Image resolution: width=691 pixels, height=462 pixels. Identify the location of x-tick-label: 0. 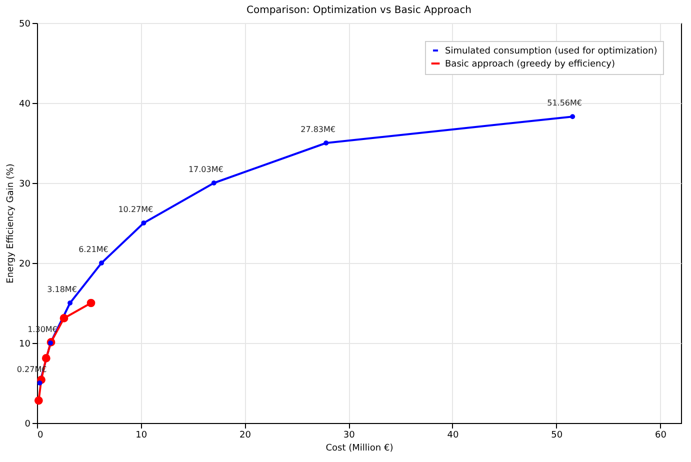
(41, 435).